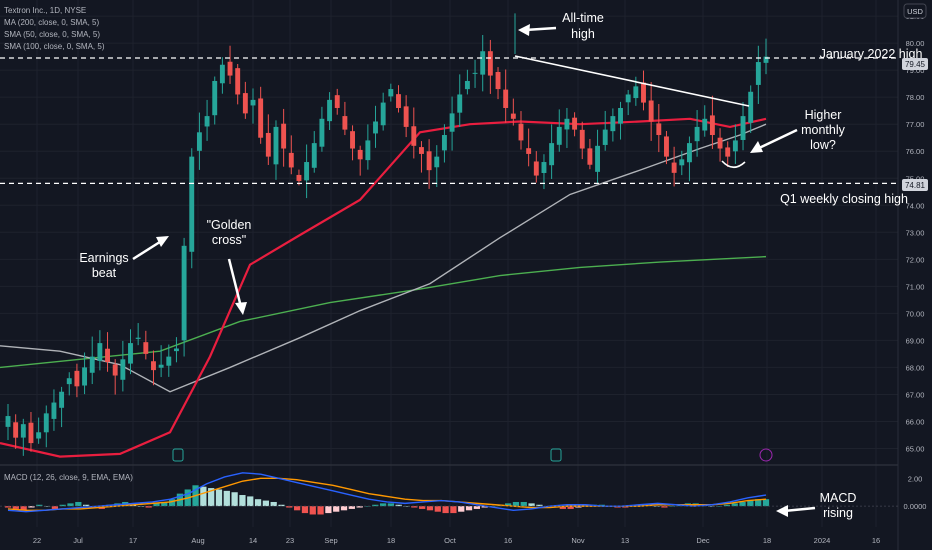 The image size is (932, 550). Describe the element at coordinates (844, 199) in the screenshot. I see `label-q1-weekly-closing-high: Q1 weekly closing high` at that location.